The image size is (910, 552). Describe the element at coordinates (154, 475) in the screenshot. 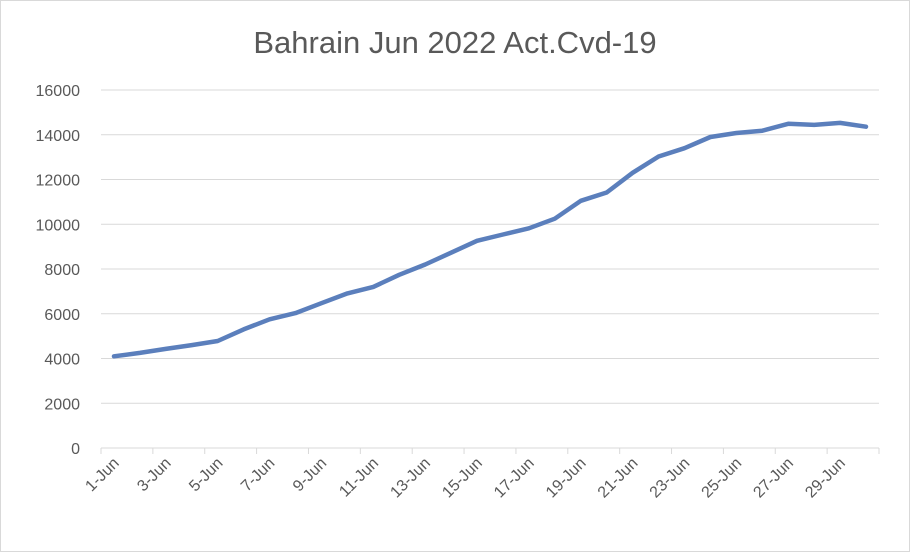

I see `x-tick-label: 3-Jun` at that location.